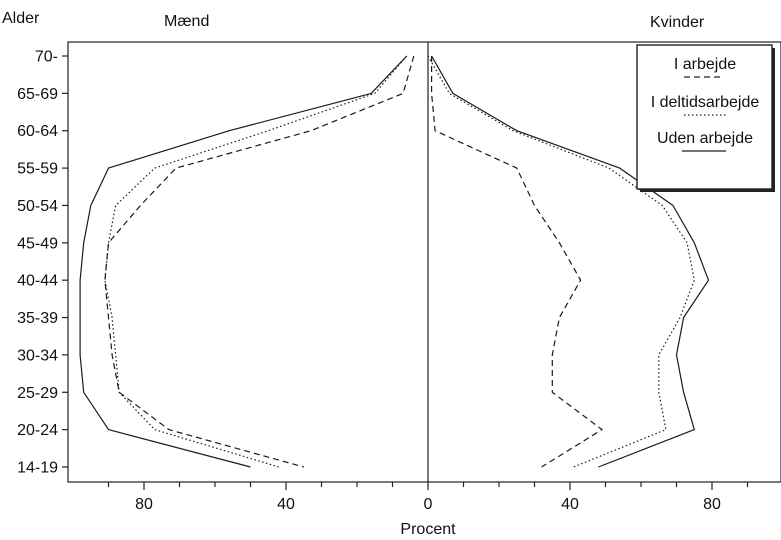 This screenshot has height=540, width=781. Describe the element at coordinates (37, 393) in the screenshot. I see `y-tick-label: 25-29` at that location.